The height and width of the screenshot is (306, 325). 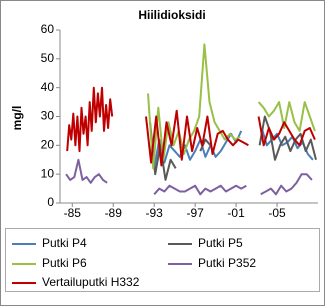 I want to click on y-tick-label: 20, so click(x=48, y=145).